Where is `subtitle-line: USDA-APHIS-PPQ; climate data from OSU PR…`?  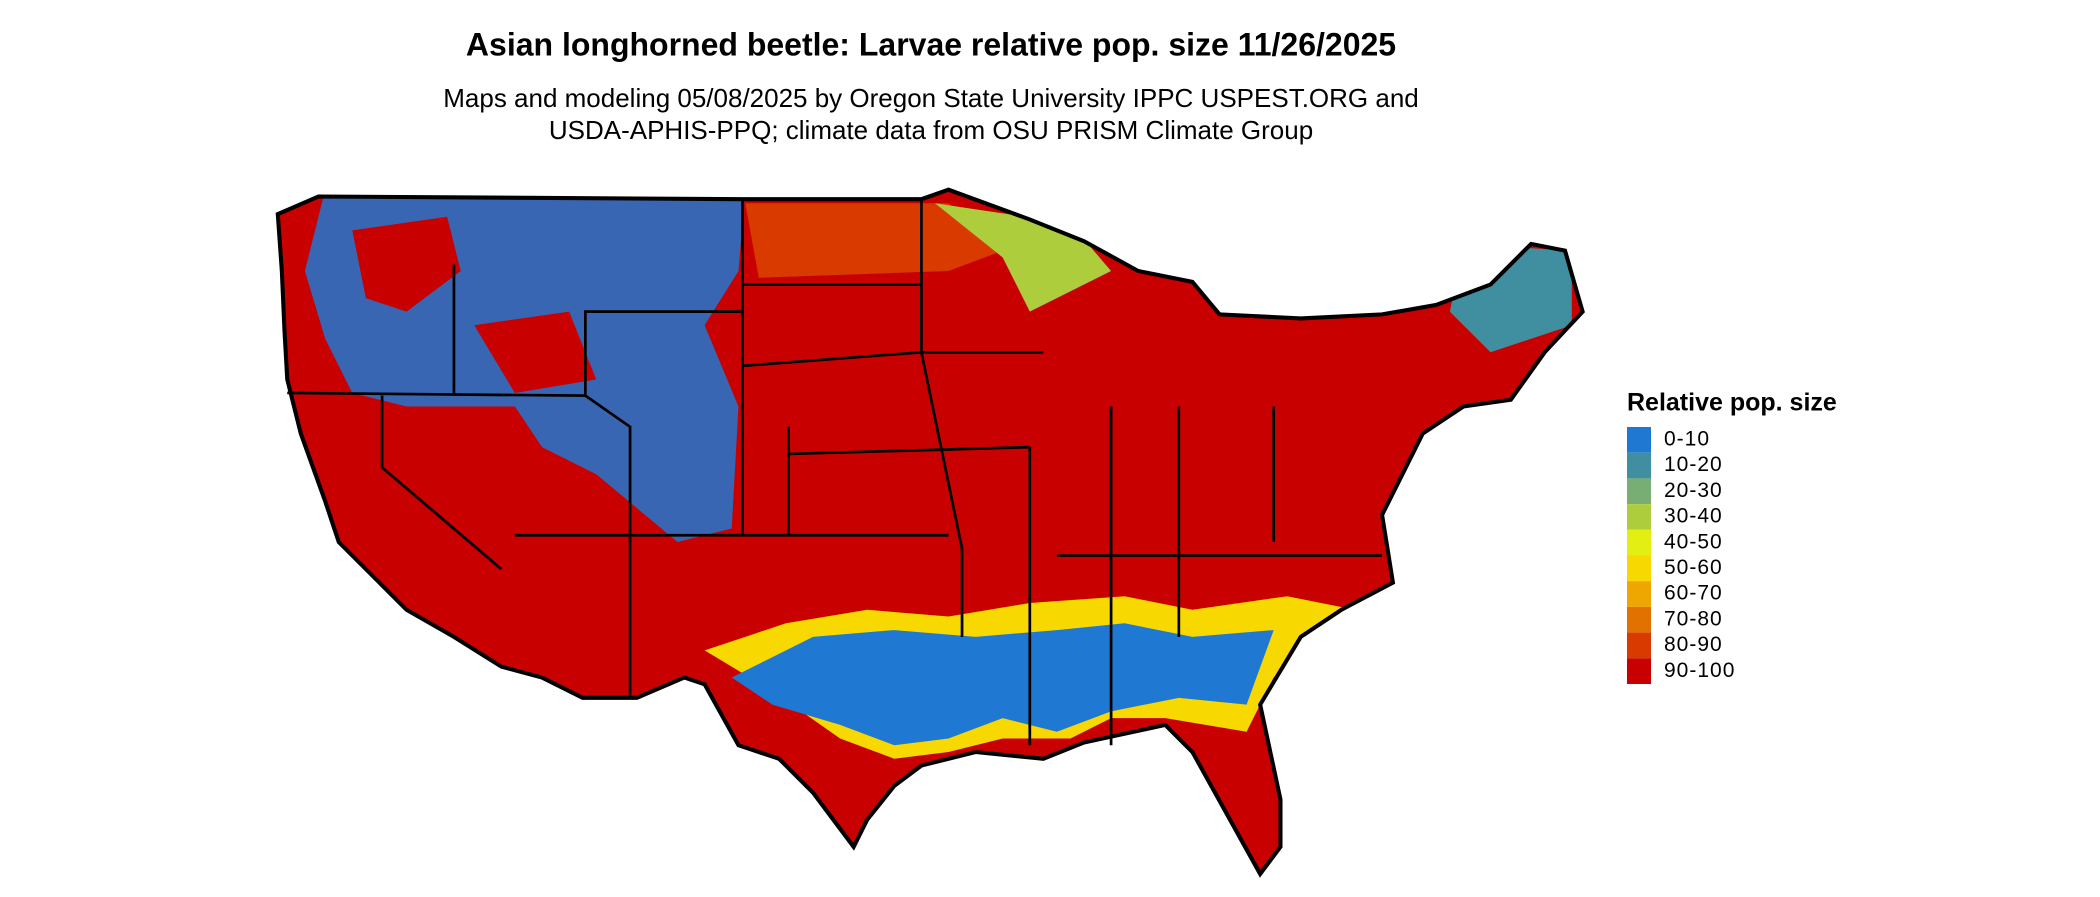
subtitle-line: USDA-APHIS-PPQ; climate data from OSU PR… is located at coordinates (931, 130).